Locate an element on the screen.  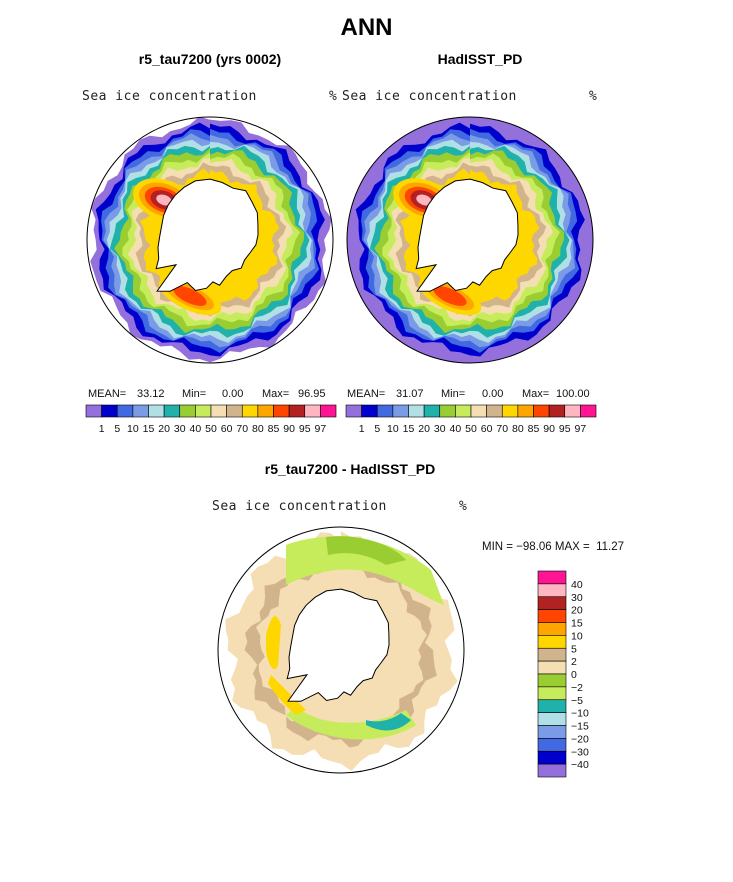
panel2-map is located at coordinates (470, 240).